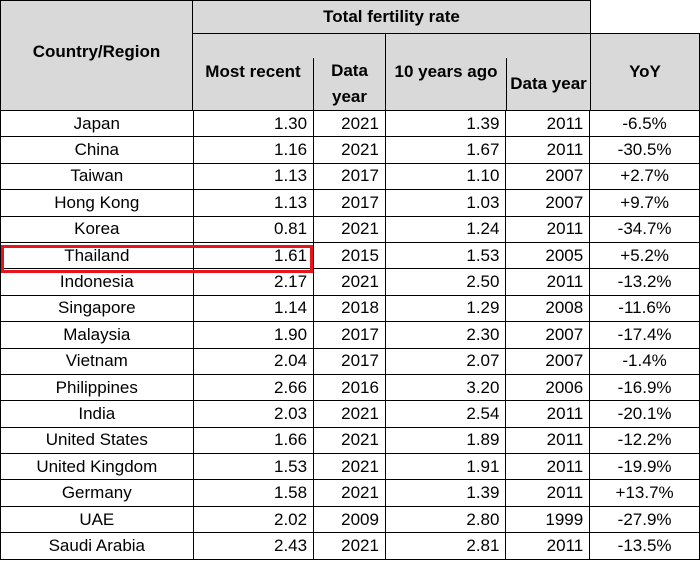 The height and width of the screenshot is (576, 700). Describe the element at coordinates (548, 84) in the screenshot. I see `header-data-year-2: Data year` at that location.